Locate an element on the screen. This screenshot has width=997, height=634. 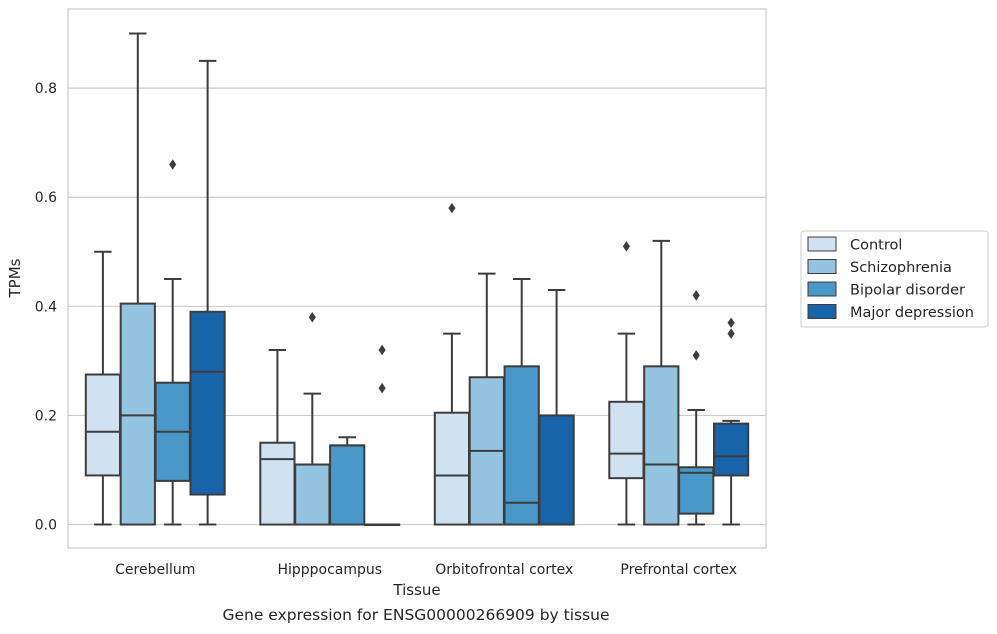
y-tick-label: 0.6 is located at coordinates (46, 198).